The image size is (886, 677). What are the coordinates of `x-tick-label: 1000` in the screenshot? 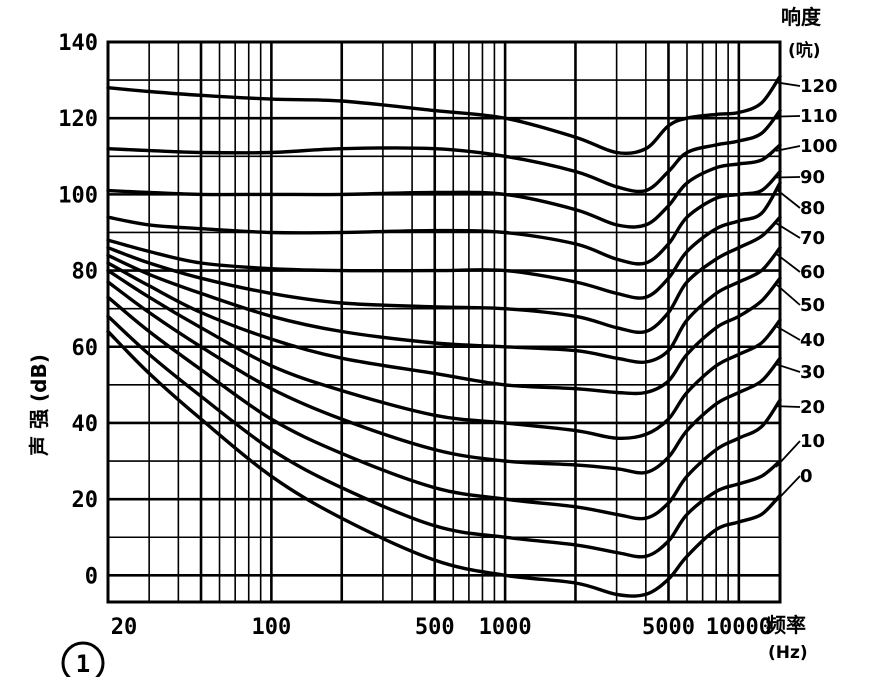 It's located at (505, 627).